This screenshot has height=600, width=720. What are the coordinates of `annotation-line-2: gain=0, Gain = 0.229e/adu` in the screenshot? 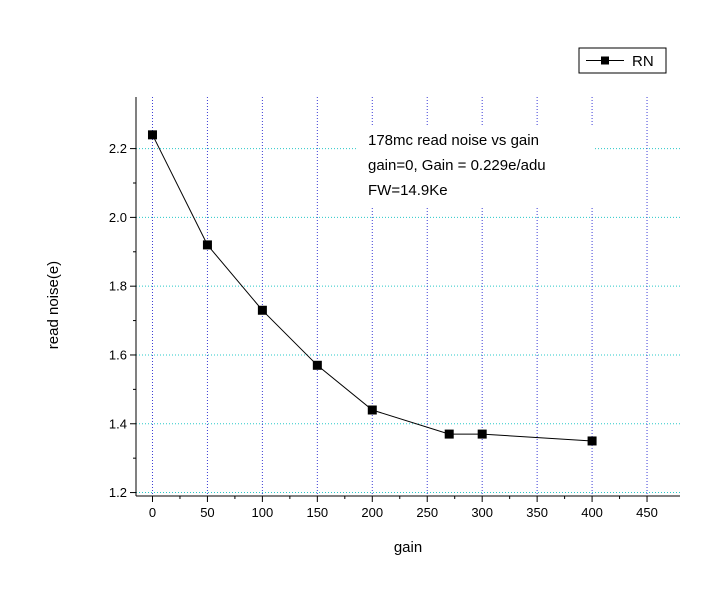 It's located at (457, 165).